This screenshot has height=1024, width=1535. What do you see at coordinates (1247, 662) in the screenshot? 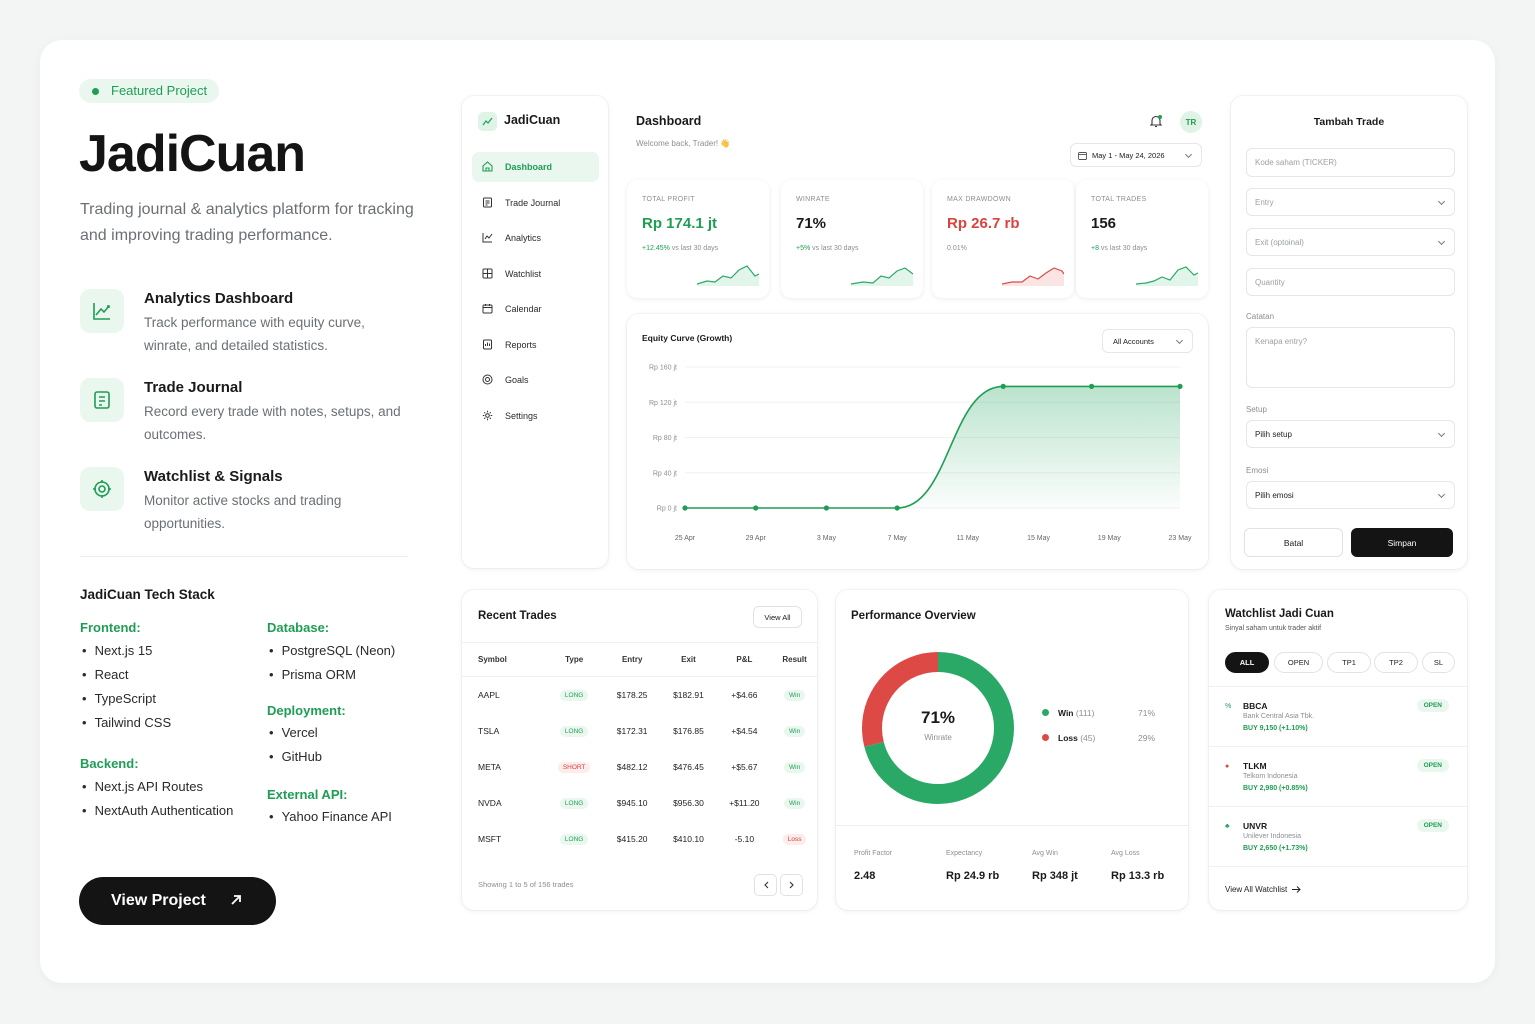
I see `tab-all: ALL` at bounding box center [1247, 662].